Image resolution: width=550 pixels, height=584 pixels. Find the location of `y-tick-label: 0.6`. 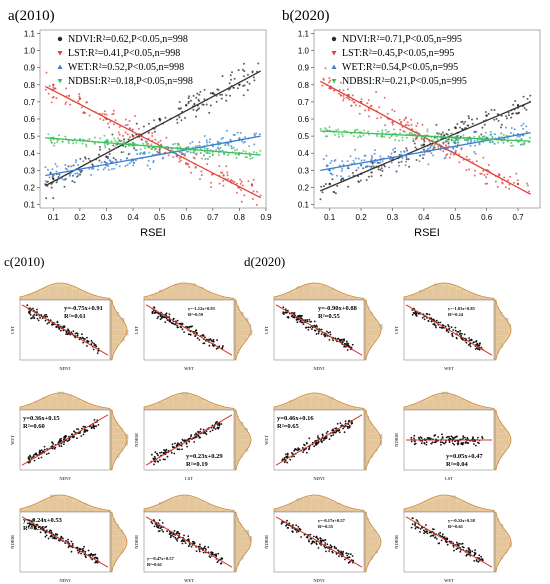

y-tick-label: 0.6 is located at coordinates (30, 119).